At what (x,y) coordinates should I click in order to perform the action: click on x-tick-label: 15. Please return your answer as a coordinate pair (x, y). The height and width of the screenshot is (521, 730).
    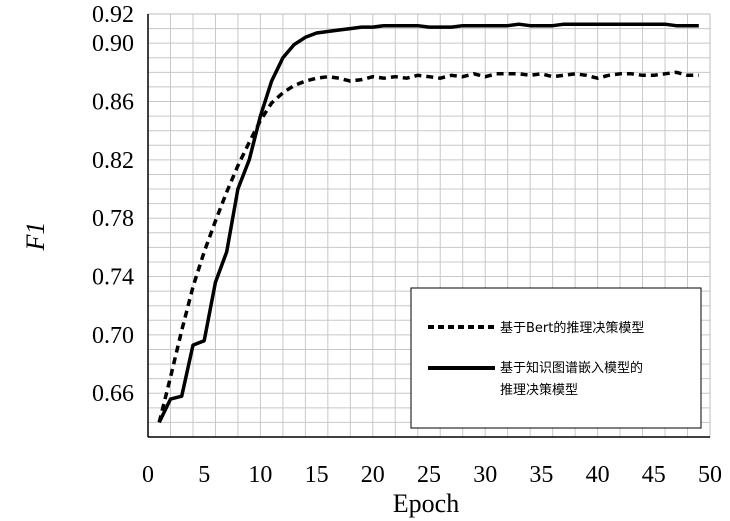
    Looking at the image, I should click on (317, 475).